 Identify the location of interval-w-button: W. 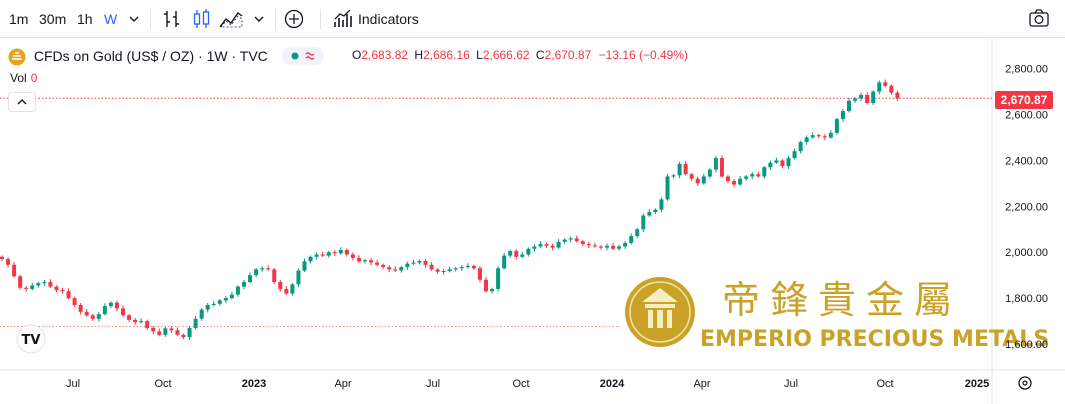
(111, 19).